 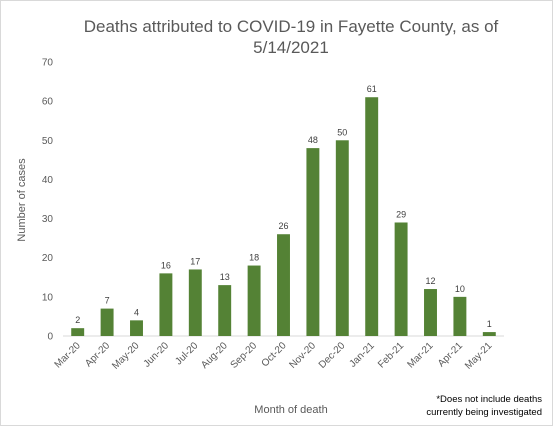 I want to click on x-tick-label: Sep-20, so click(x=244, y=355).